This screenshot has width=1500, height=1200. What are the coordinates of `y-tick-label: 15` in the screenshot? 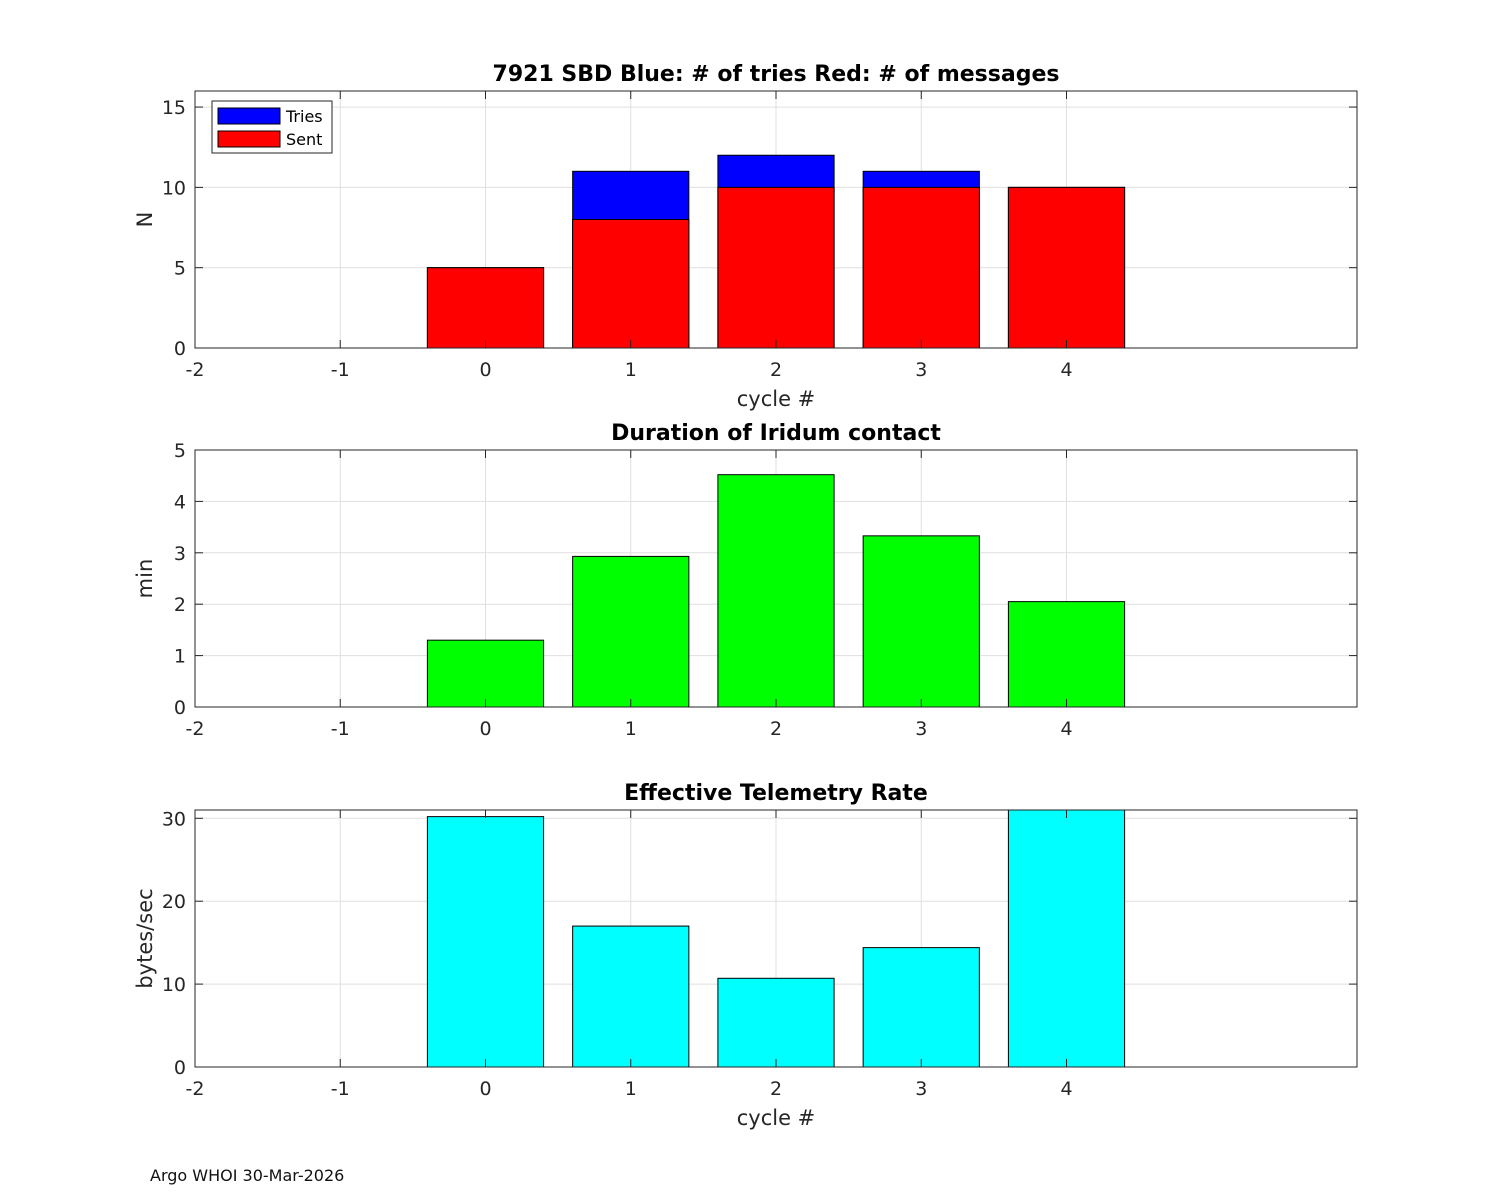 It's located at (174, 108).